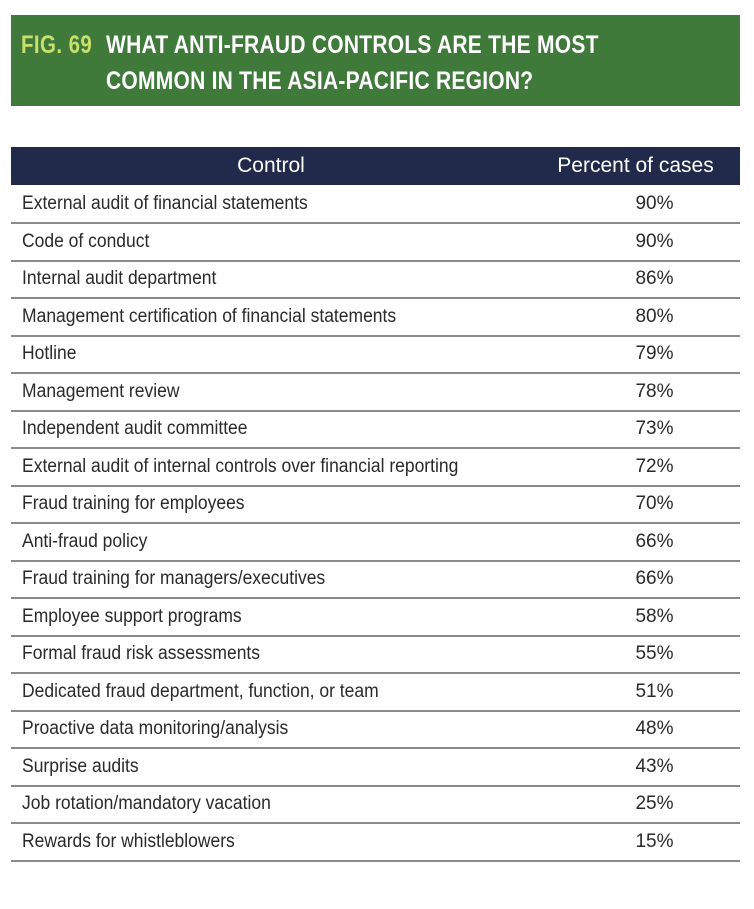 This screenshot has width=754, height=909. Describe the element at coordinates (165, 203) in the screenshot. I see `control-cell: External audit of financial statements` at that location.